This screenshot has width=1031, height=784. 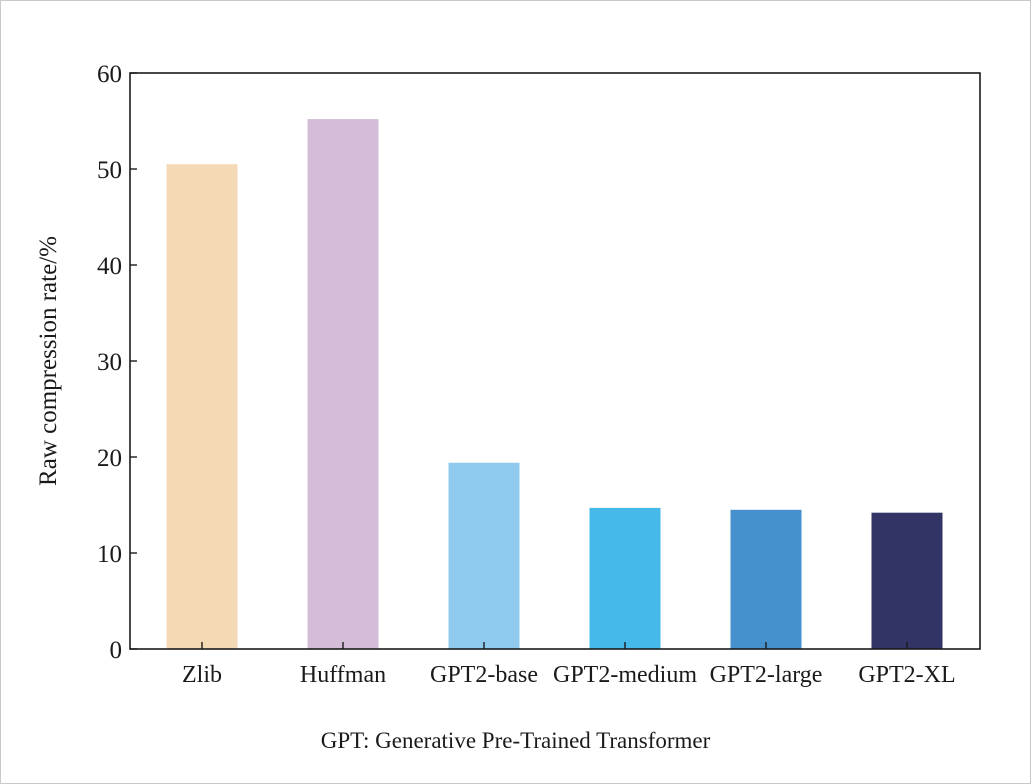 I want to click on bar-gpt2-base, so click(x=484, y=555).